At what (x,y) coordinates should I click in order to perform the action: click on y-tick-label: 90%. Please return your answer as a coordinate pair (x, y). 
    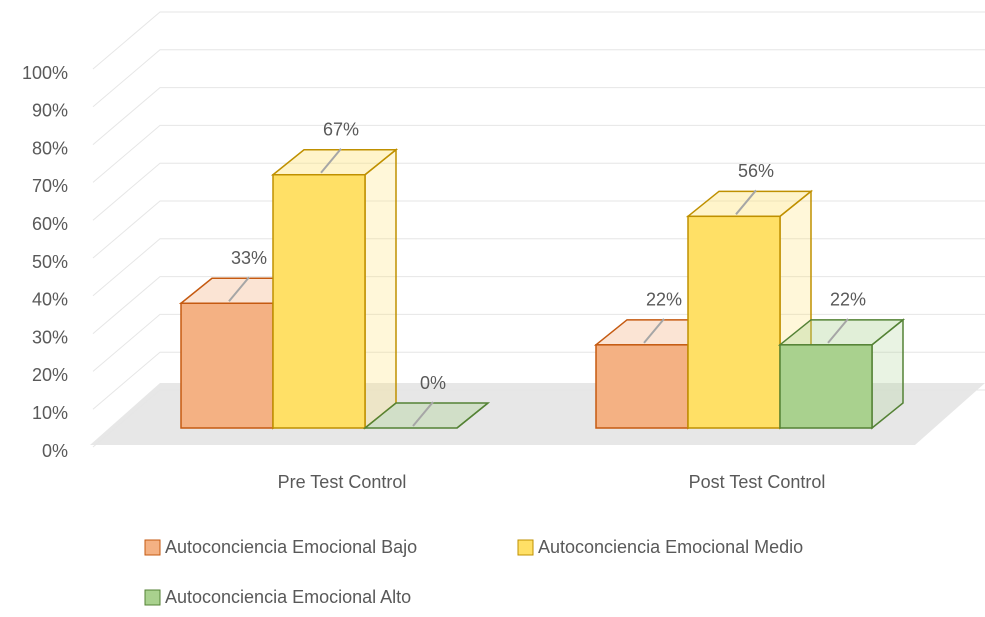
    Looking at the image, I should click on (50, 111).